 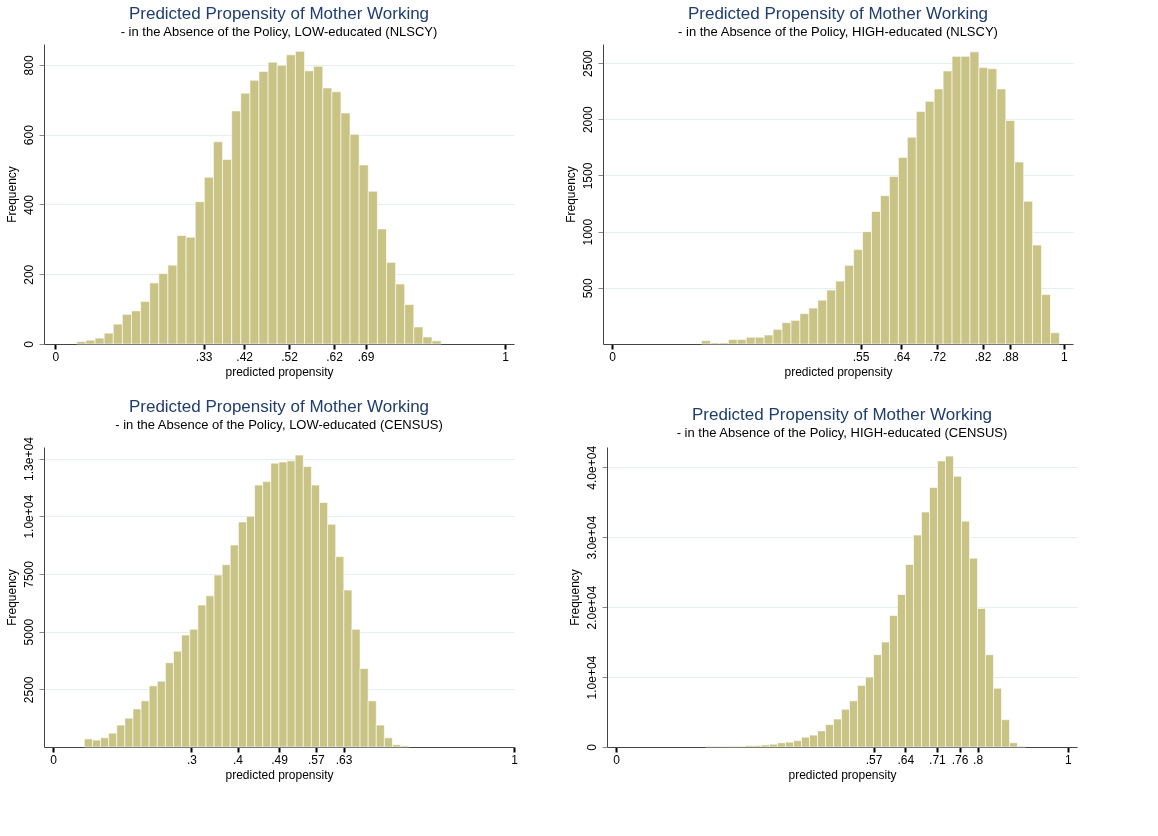 I want to click on y-tick-label: 1000, so click(x=587, y=232).